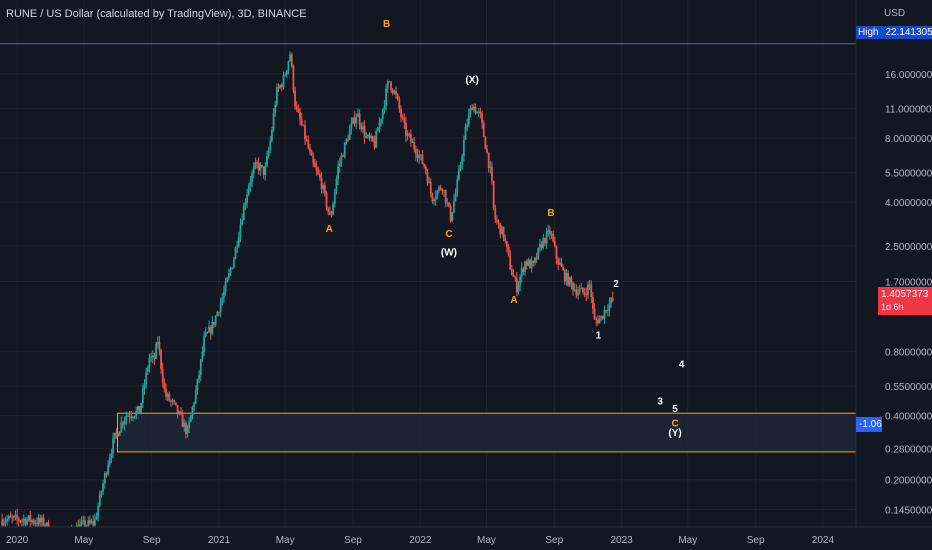 The width and height of the screenshot is (932, 550). What do you see at coordinates (868, 32) in the screenshot?
I see `high-tag-label: High` at bounding box center [868, 32].